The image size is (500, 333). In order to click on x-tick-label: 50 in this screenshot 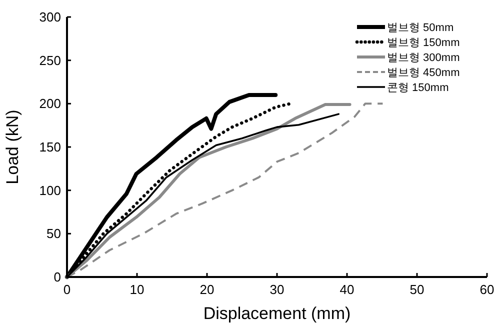, I will do `click(417, 289)`.